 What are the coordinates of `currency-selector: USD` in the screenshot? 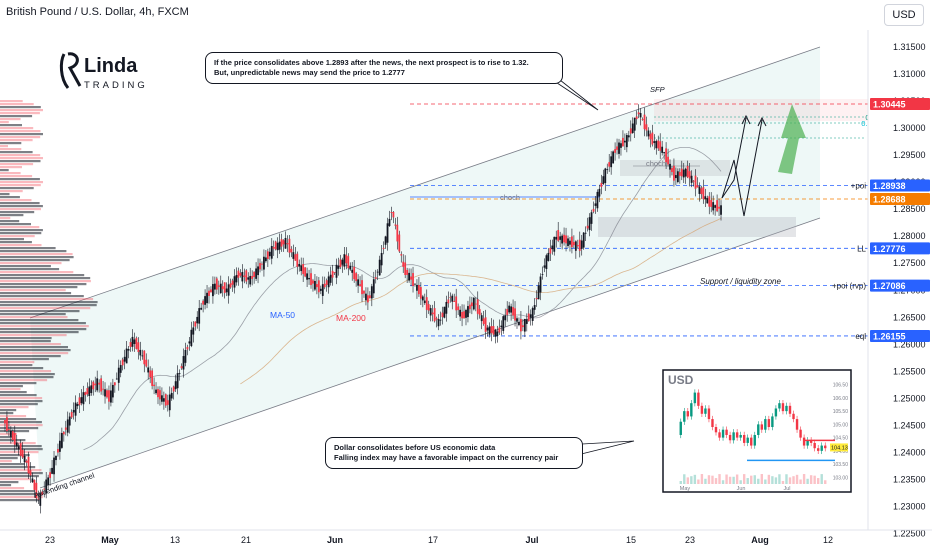 It's located at (904, 15).